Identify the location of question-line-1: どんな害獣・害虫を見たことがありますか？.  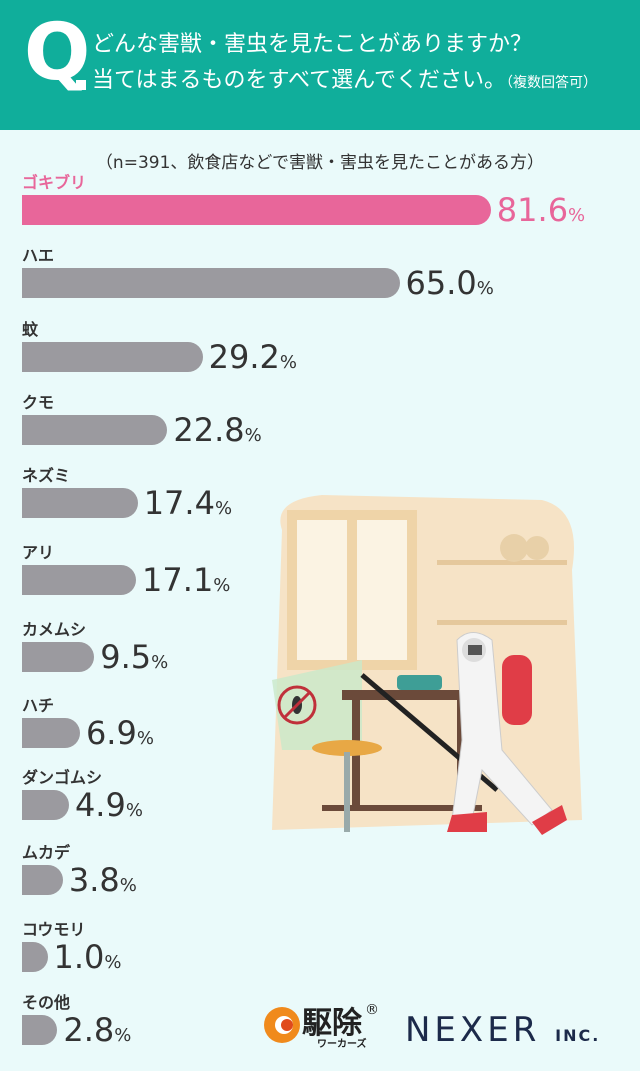
(312, 44).